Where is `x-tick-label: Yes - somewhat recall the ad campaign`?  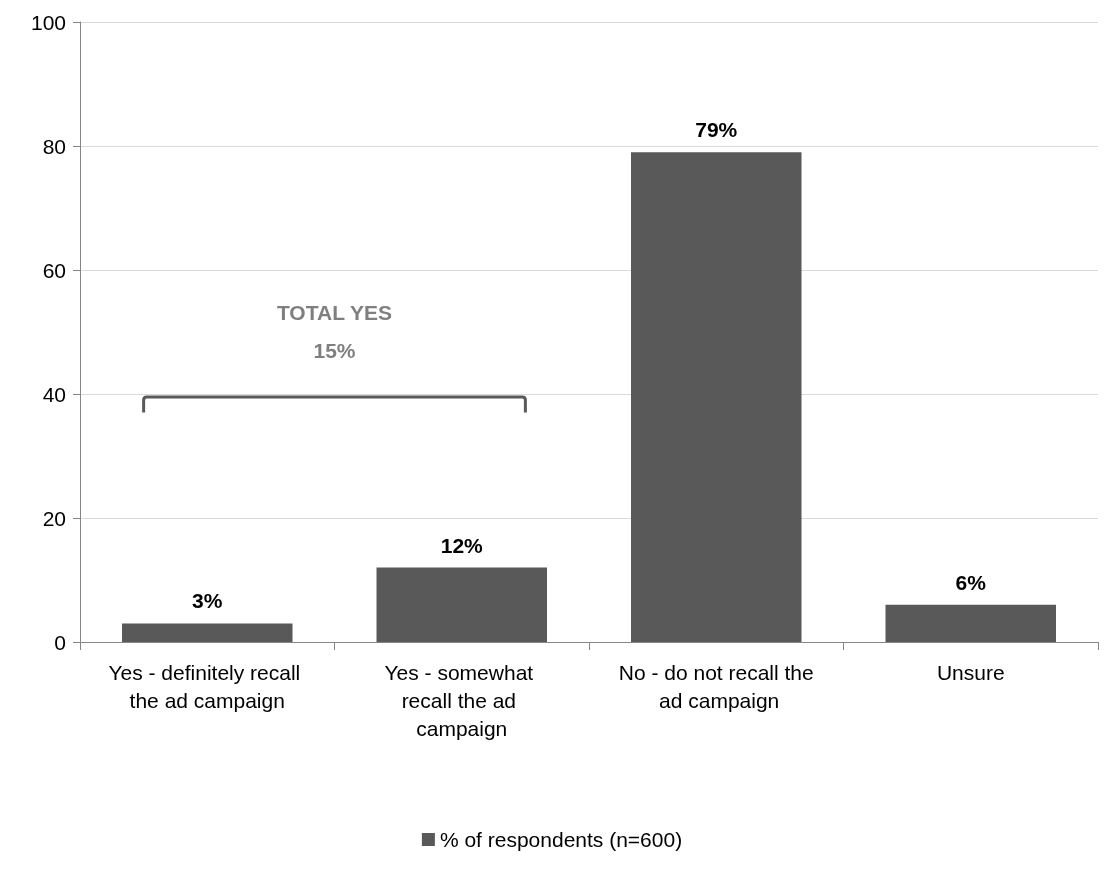 x-tick-label: Yes - somewhat recall the ad campaign is located at coordinates (461, 700).